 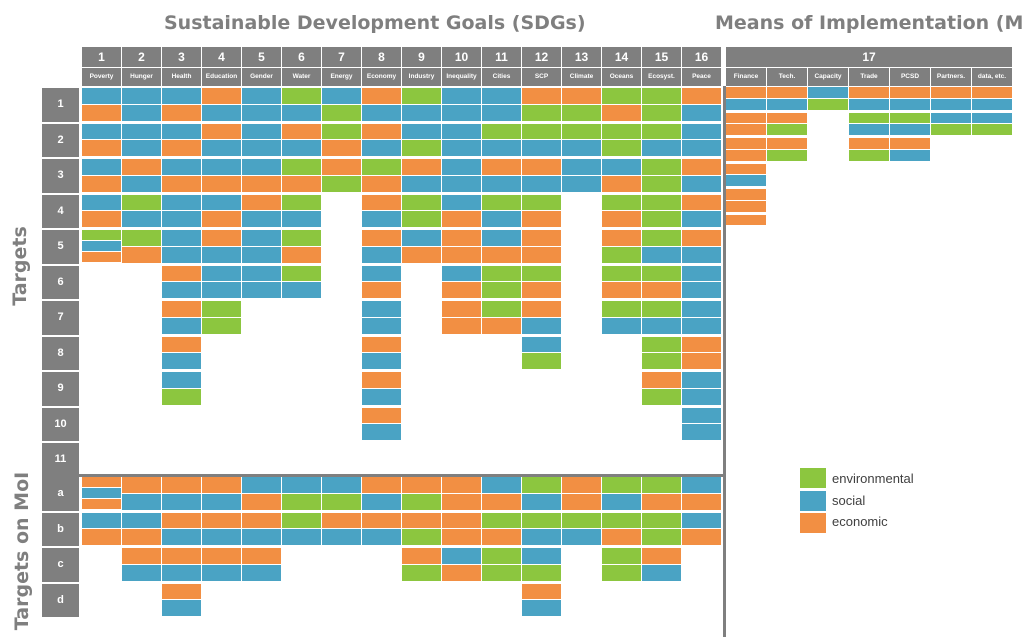 I want to click on goal-number-header: 15, so click(x=661, y=57).